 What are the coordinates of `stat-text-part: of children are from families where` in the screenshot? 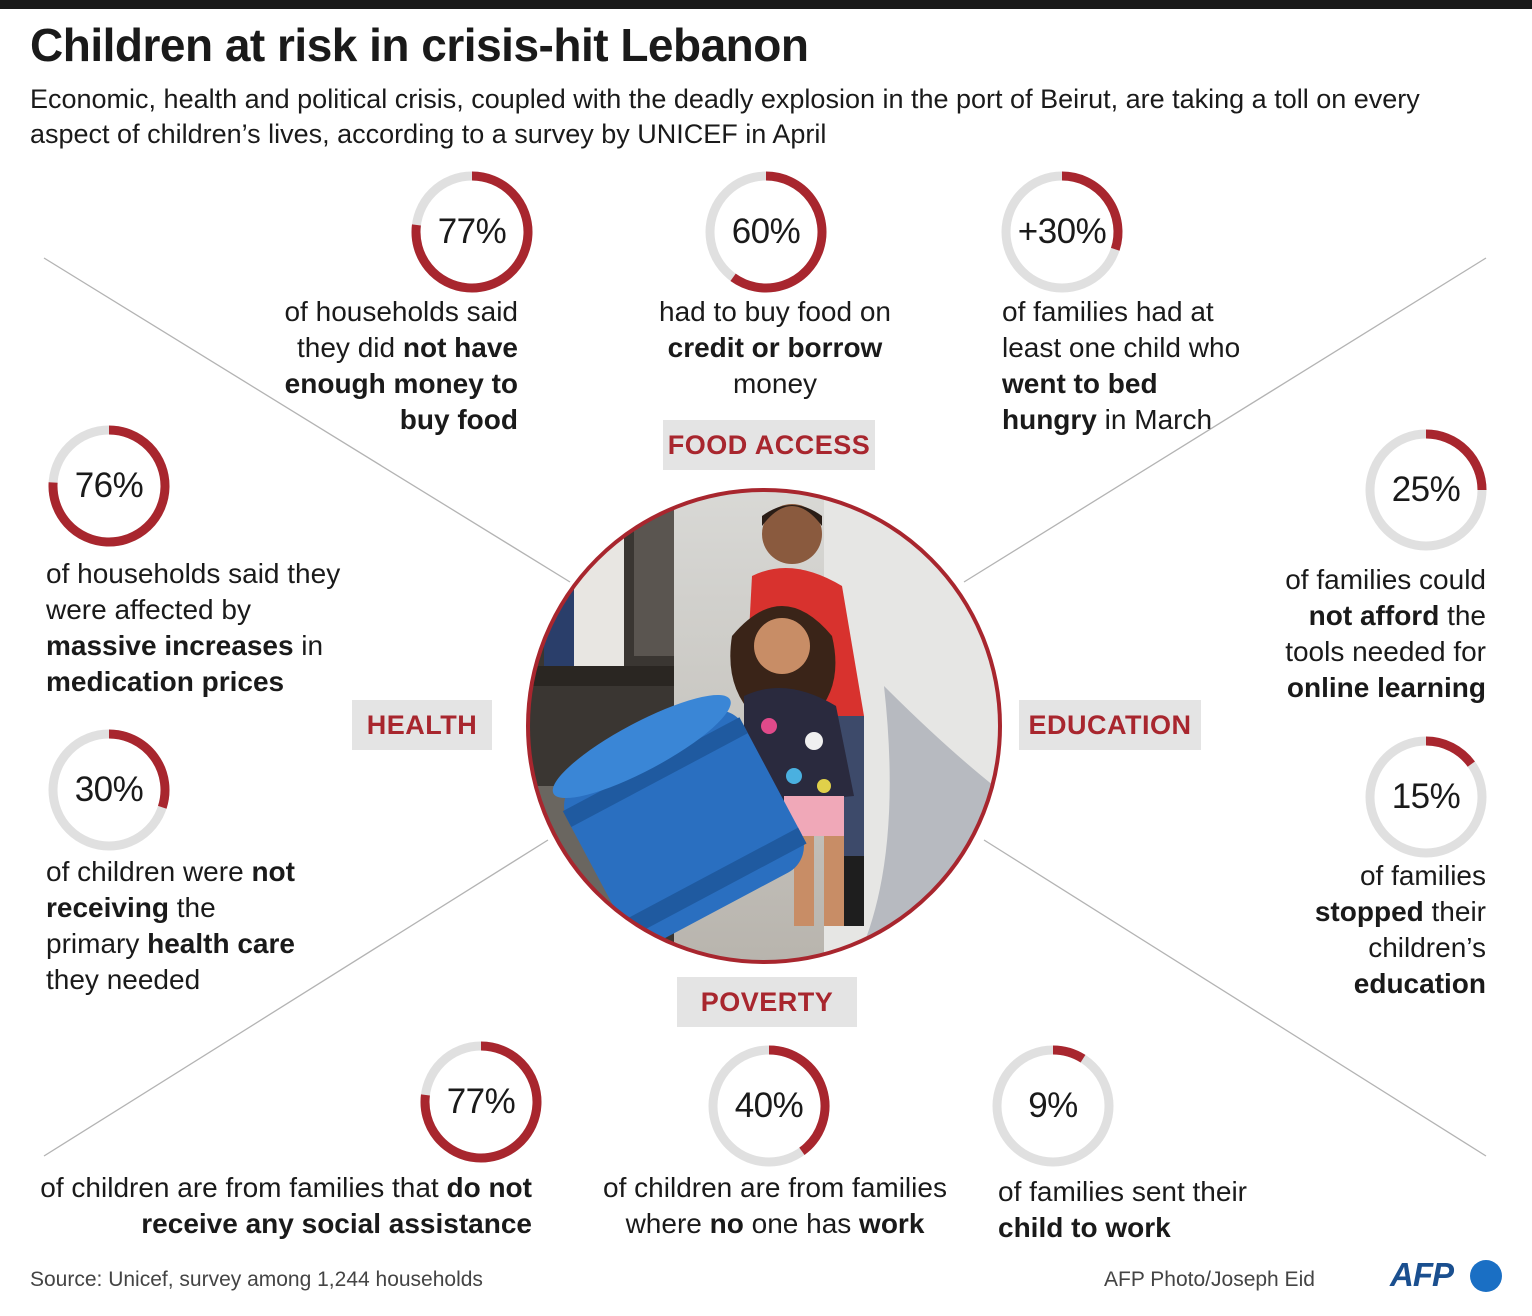 It's located at (775, 1205).